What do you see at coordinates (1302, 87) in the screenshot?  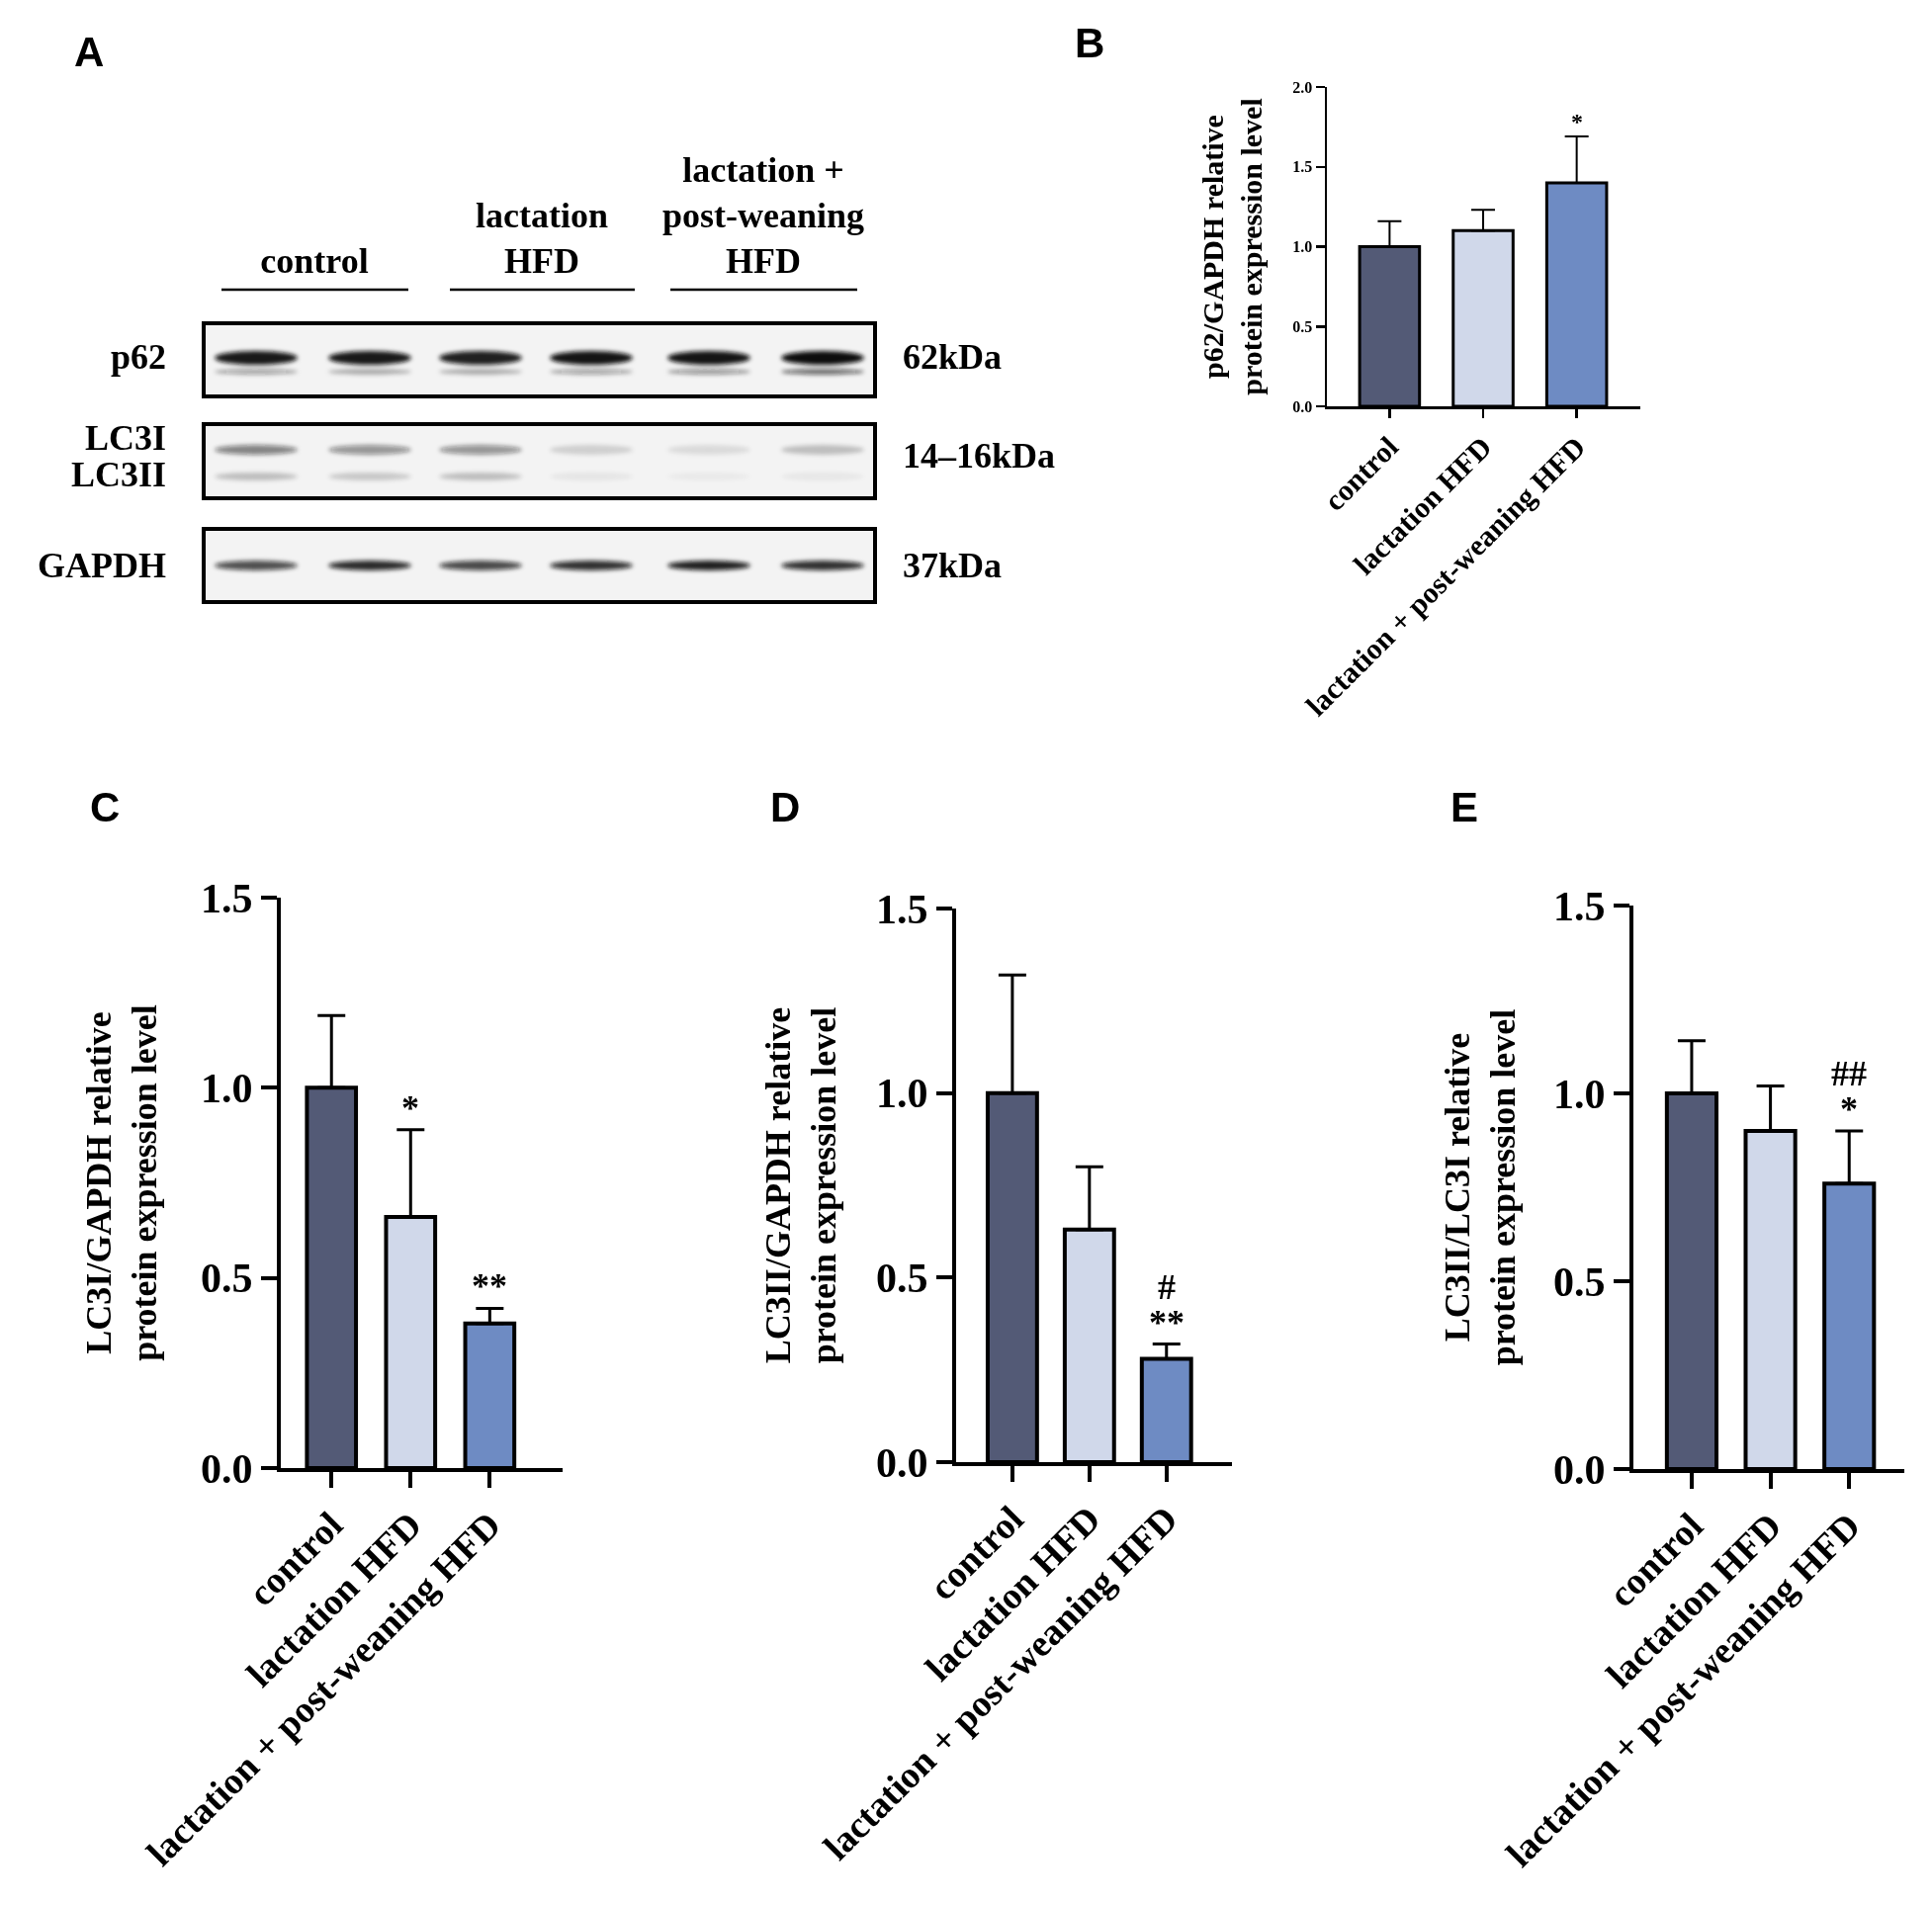 I see `y-tick-label: 2.0` at bounding box center [1302, 87].